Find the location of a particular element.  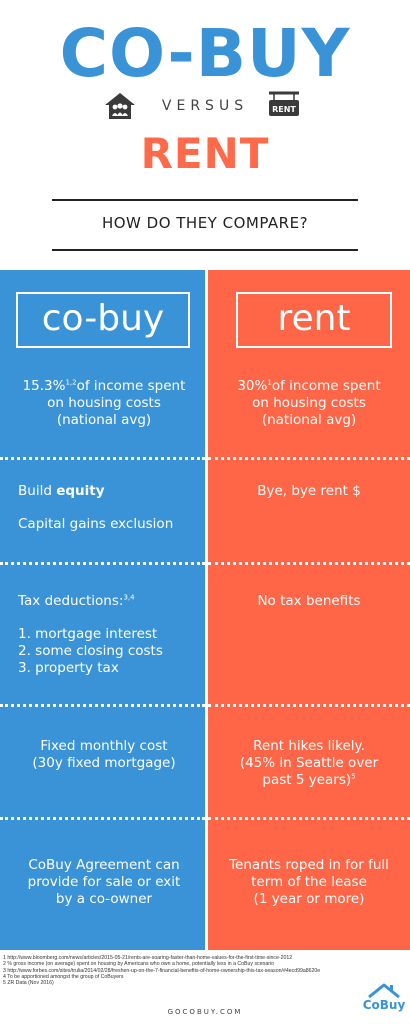

cobuy-fixed-line2: (30y fixed mortgage) is located at coordinates (104, 763).